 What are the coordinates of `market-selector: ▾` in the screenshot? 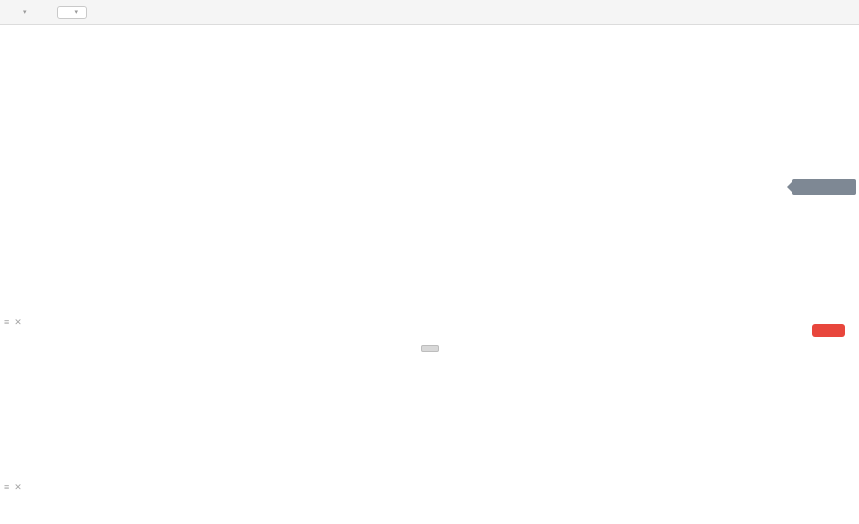 It's located at (23, 12).